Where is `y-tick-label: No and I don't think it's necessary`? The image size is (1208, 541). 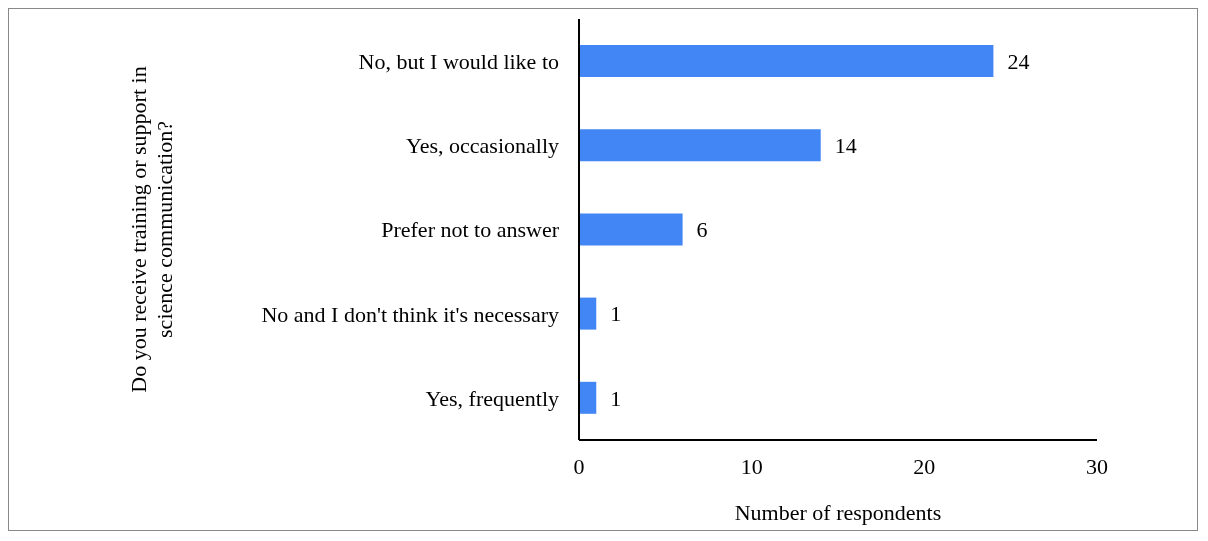 y-tick-label: No and I don't think it's necessary is located at coordinates (410, 314).